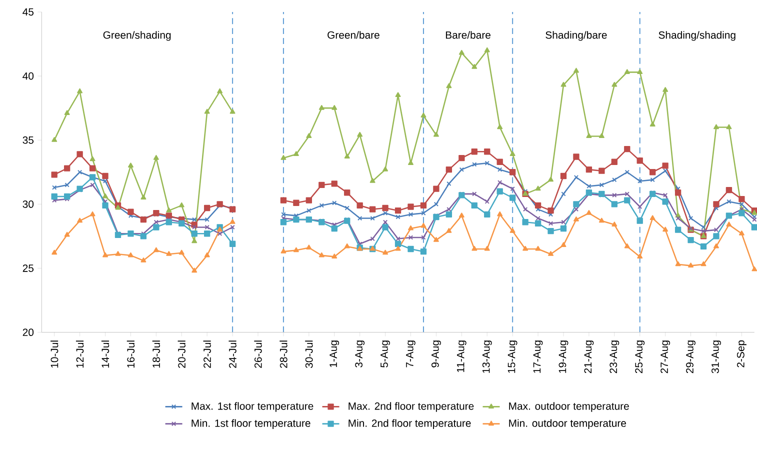 This screenshot has width=757, height=453. Describe the element at coordinates (468, 35) in the screenshot. I see `annotation: Bare/bare` at that location.